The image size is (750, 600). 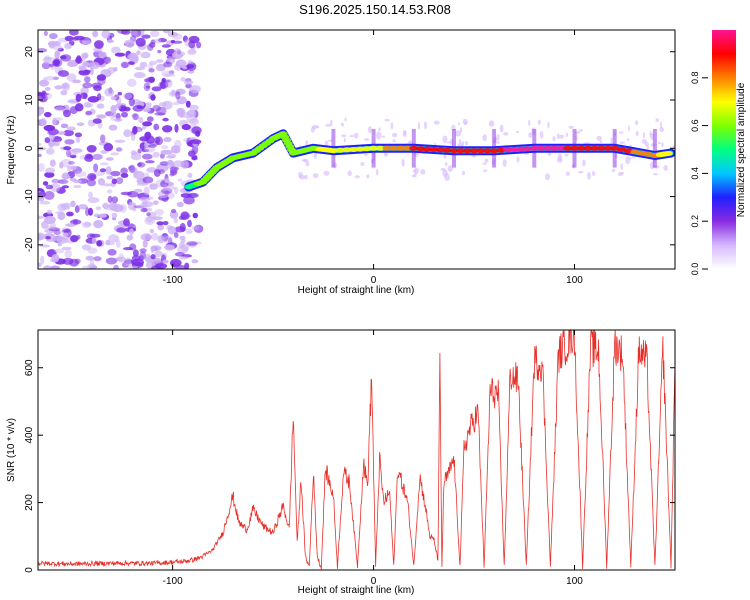 What do you see at coordinates (741, 149) in the screenshot?
I see `colorbar-label: Normalized spectral amplitude` at bounding box center [741, 149].